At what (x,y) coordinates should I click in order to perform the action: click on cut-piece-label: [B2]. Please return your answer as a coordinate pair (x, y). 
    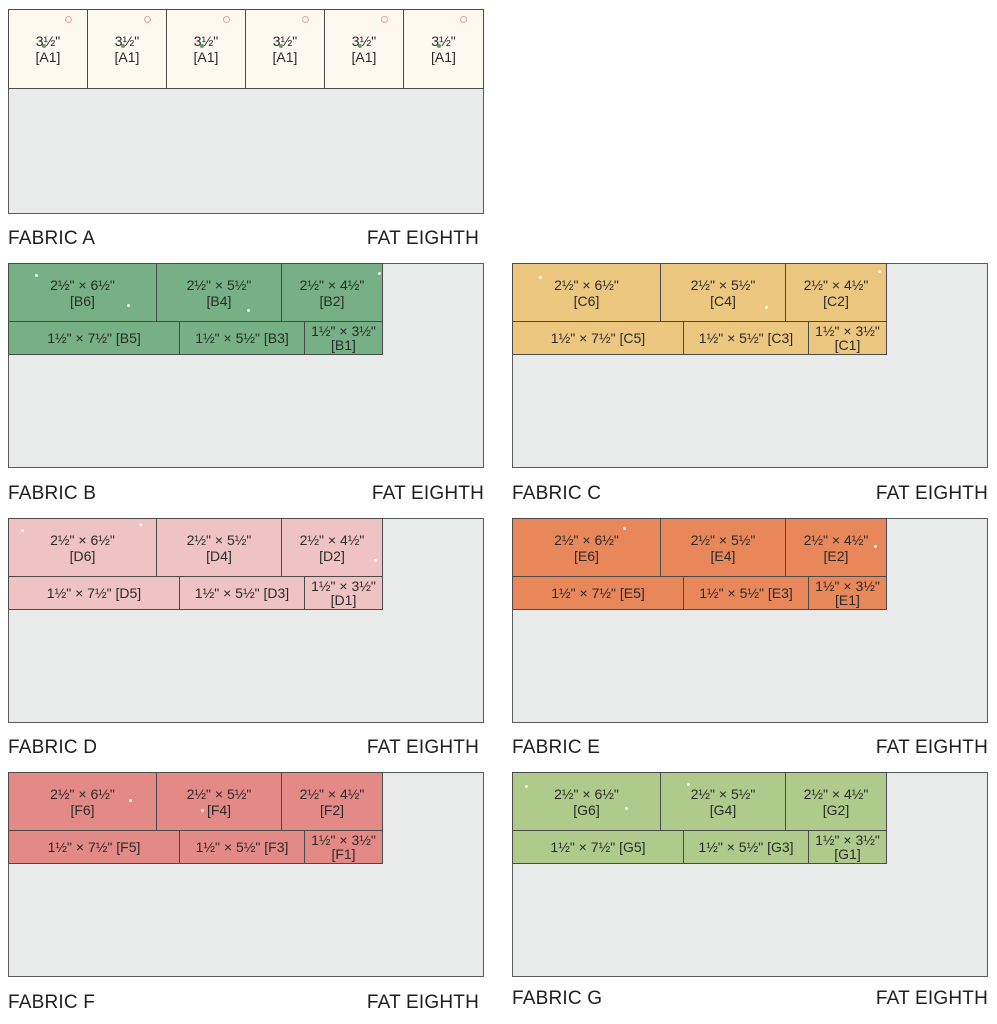
    Looking at the image, I should click on (332, 300).